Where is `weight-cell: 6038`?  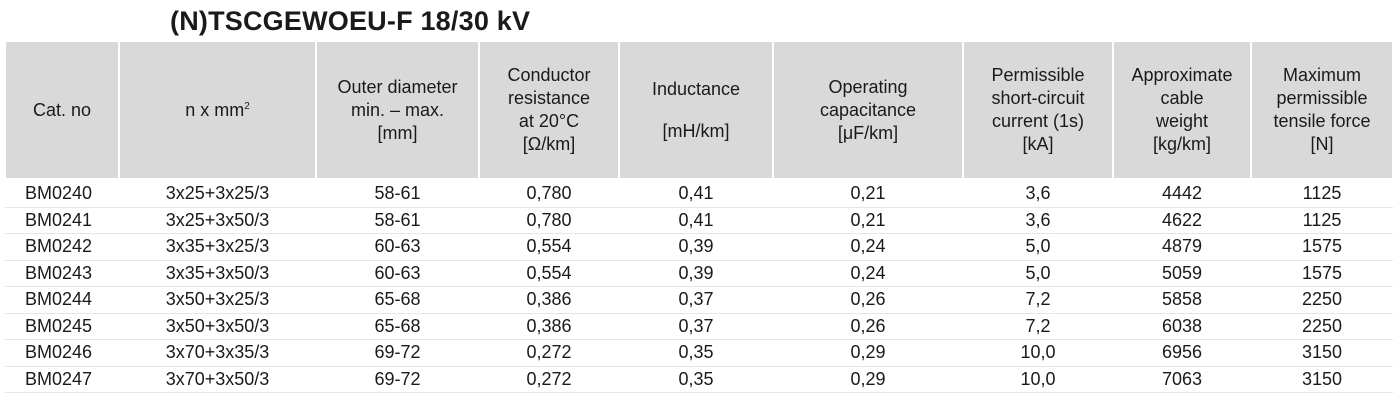
weight-cell: 6038 is located at coordinates (1182, 326).